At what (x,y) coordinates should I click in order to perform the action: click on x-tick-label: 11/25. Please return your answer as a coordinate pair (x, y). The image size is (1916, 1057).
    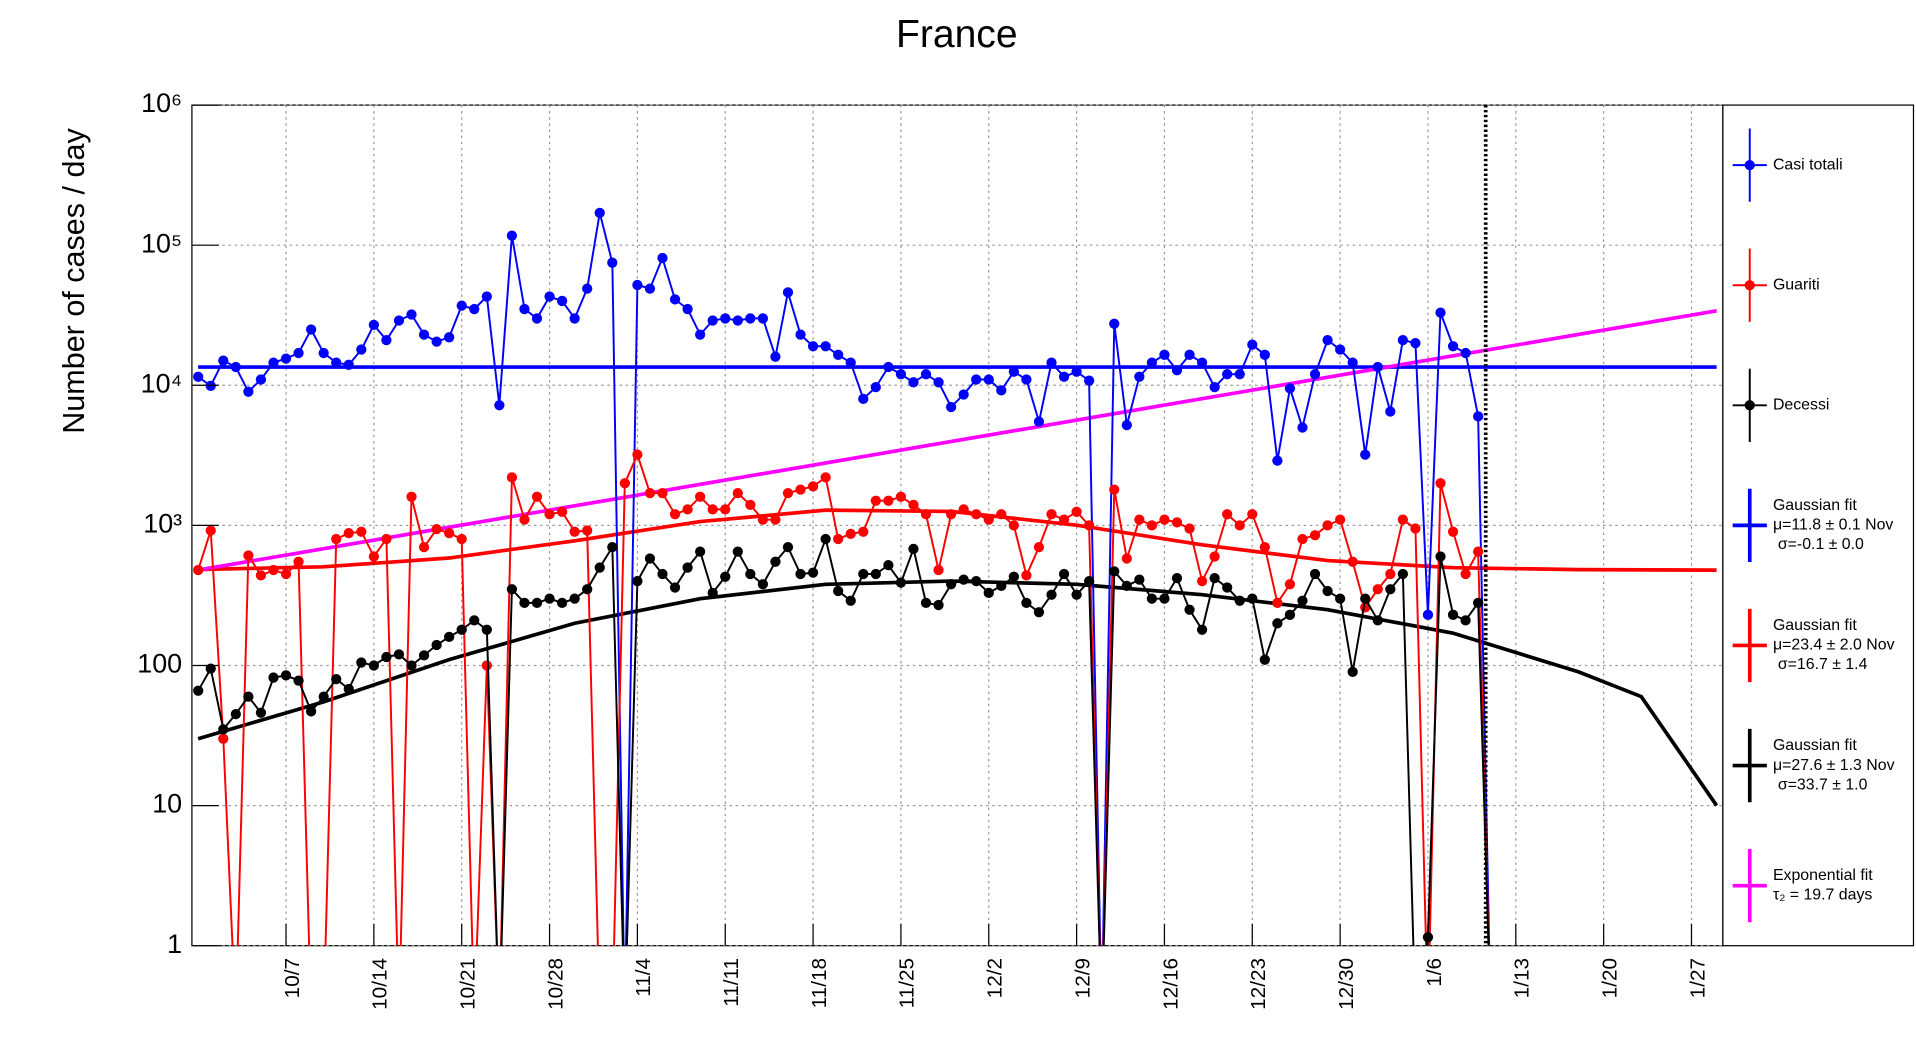
    Looking at the image, I should click on (907, 983).